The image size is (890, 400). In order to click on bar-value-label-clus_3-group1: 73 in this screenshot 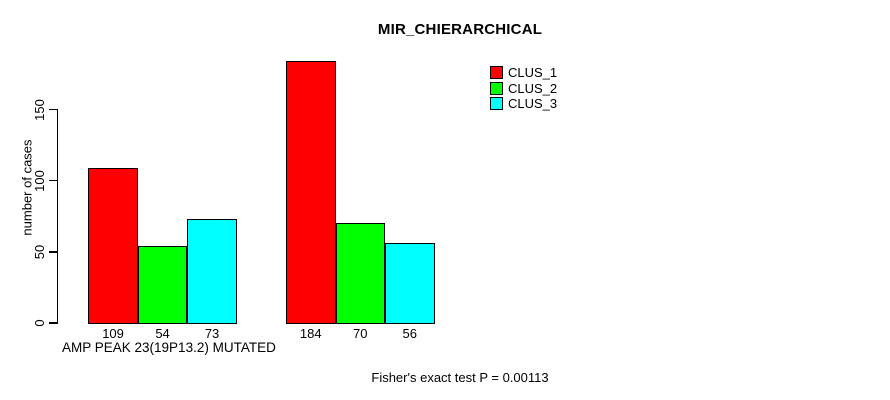, I will do `click(212, 333)`.